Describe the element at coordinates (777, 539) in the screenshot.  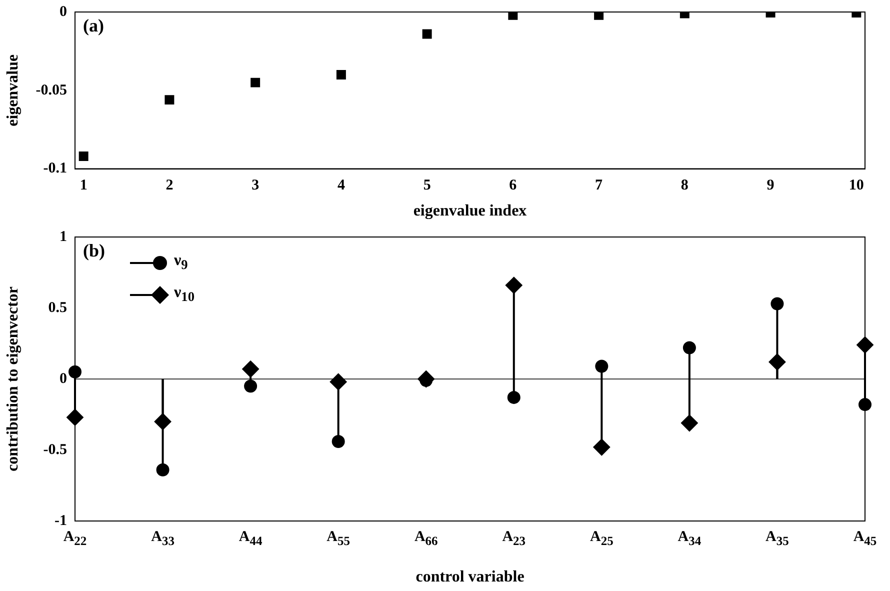
I see `x-tick-label: A$_{35}$` at that location.